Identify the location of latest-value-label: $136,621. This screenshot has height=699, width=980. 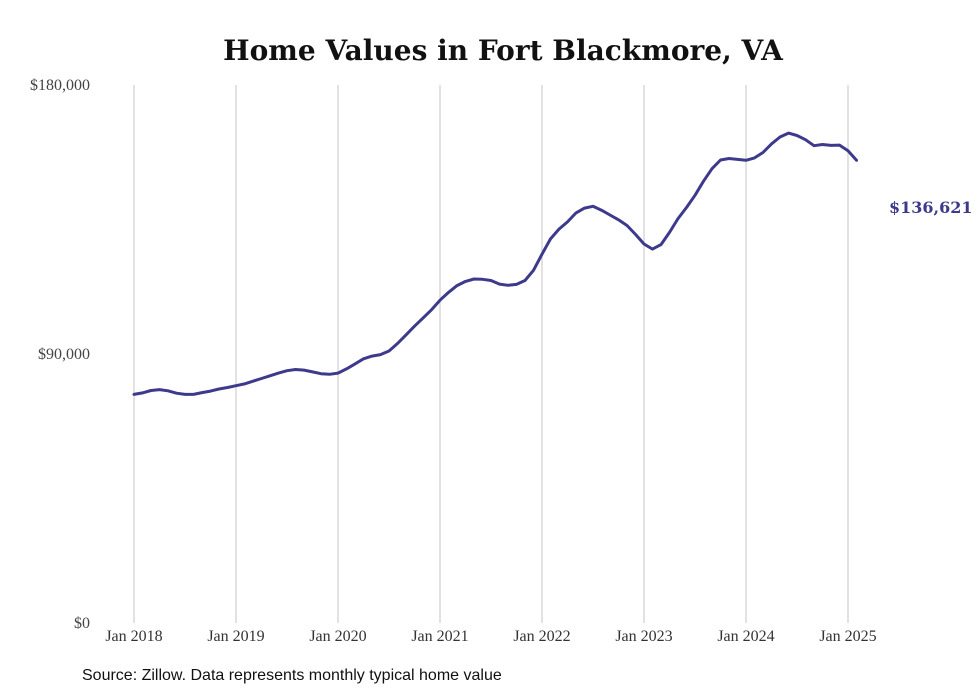
(931, 207).